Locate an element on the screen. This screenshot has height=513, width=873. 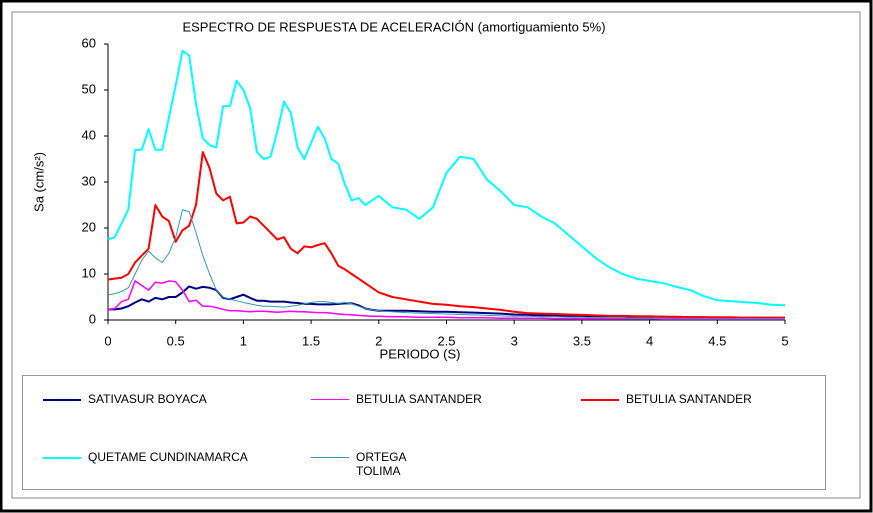
x-tick-label: 1.5 is located at coordinates (311, 340).